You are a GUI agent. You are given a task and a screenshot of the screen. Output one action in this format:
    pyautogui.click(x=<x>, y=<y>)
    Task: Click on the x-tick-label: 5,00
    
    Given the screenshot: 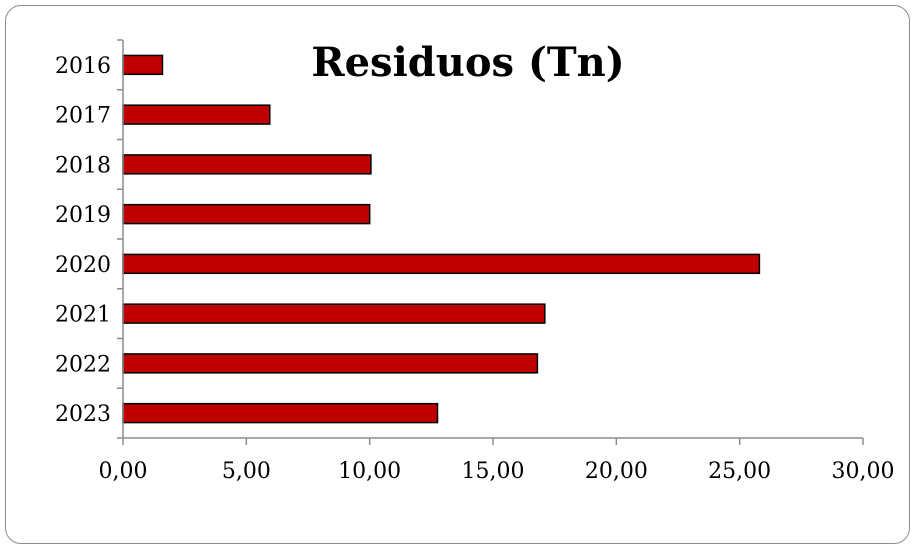 What is the action you would take?
    pyautogui.click(x=246, y=471)
    